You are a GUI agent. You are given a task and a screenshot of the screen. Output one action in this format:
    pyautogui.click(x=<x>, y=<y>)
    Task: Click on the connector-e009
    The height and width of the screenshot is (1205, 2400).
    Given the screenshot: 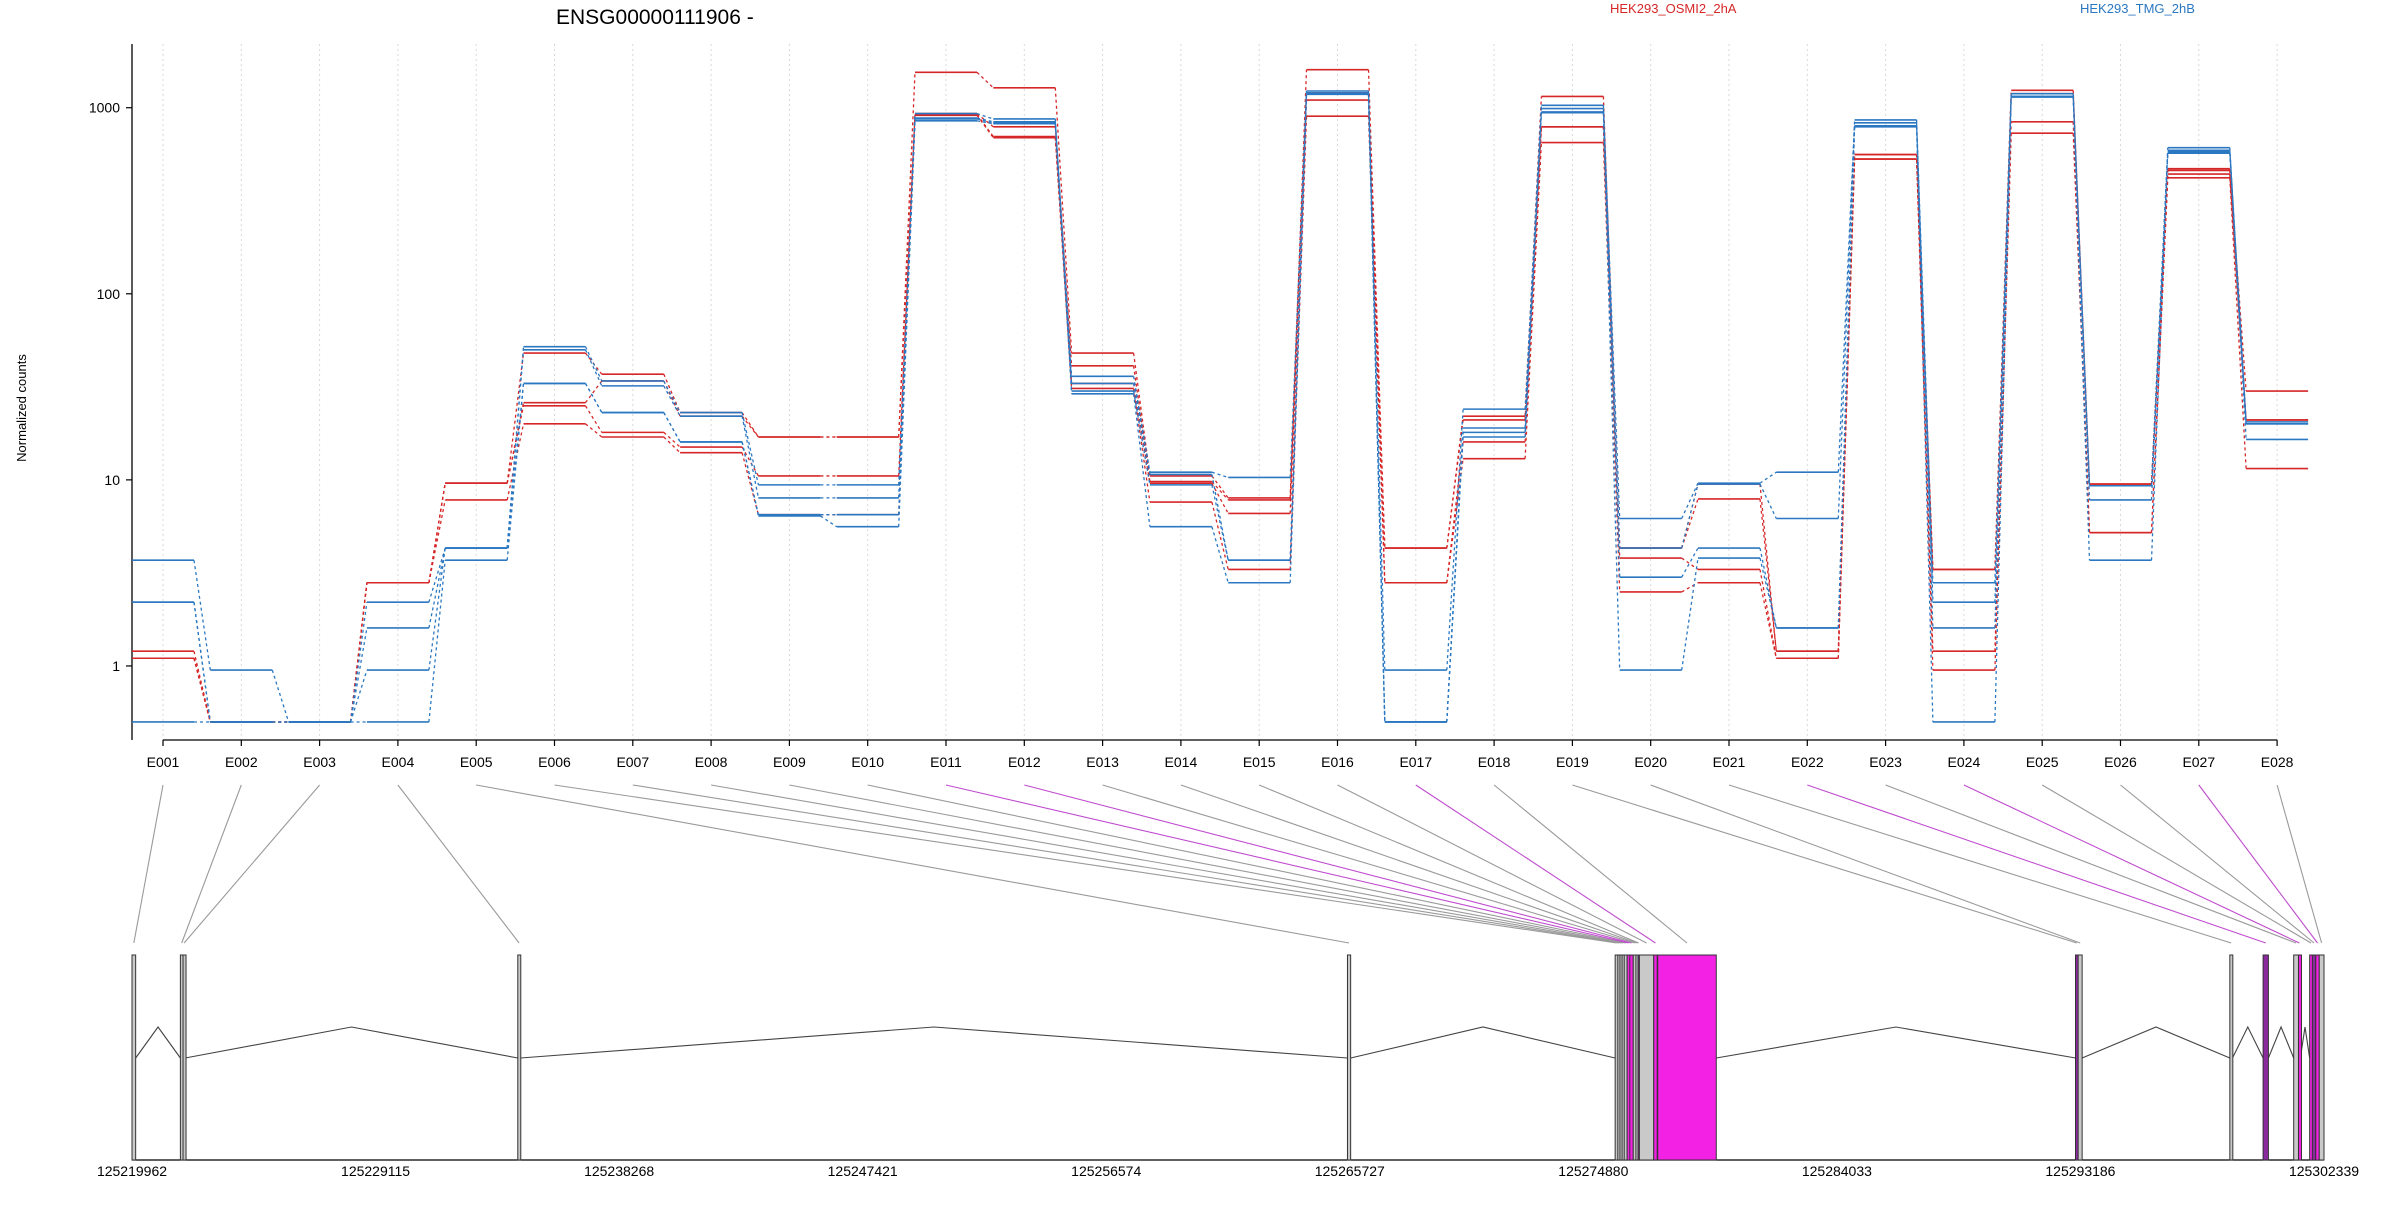 What is the action you would take?
    pyautogui.click(x=829, y=521)
    